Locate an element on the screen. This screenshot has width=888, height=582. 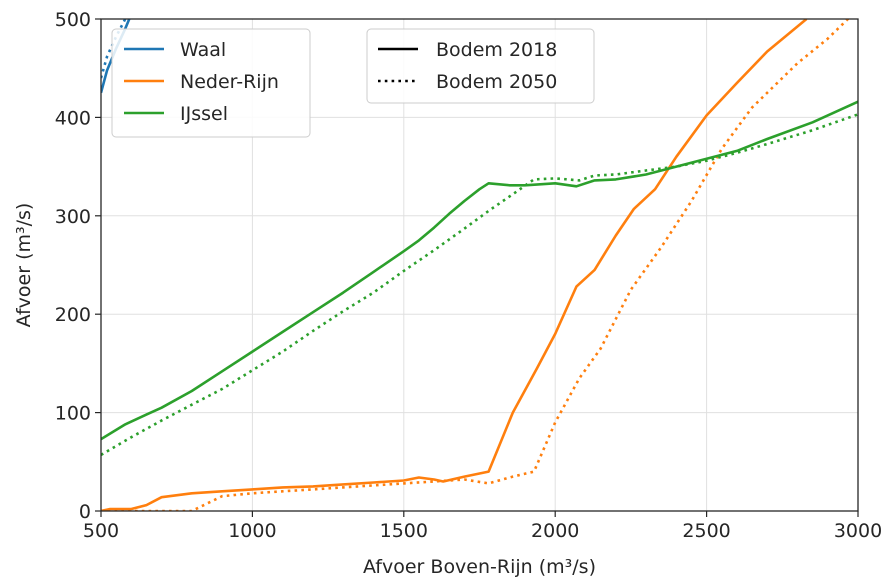
y-tick-label: 200 is located at coordinates (73, 315).